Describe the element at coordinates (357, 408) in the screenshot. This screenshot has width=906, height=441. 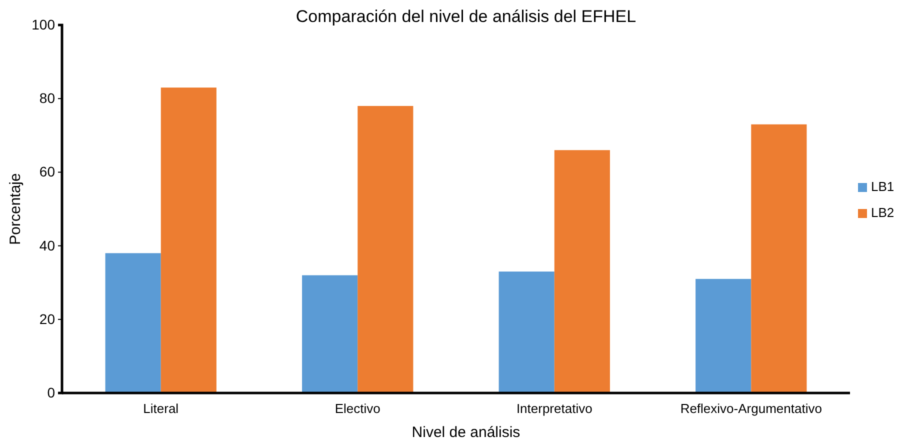
I see `x-tick-label: Electivo` at that location.